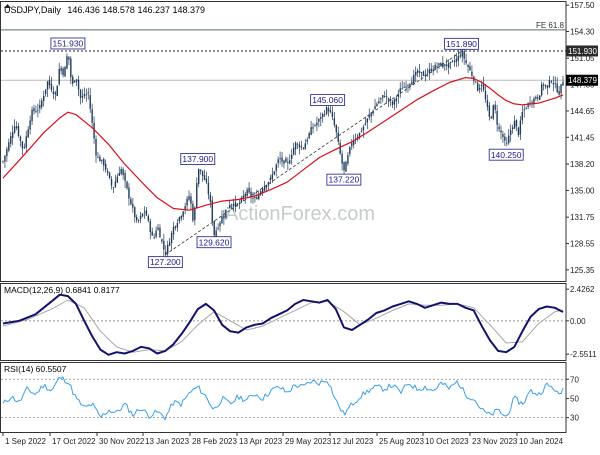  What do you see at coordinates (261, 441) in the screenshot?
I see `x-tick-label: 13 Apr 2023` at bounding box center [261, 441].